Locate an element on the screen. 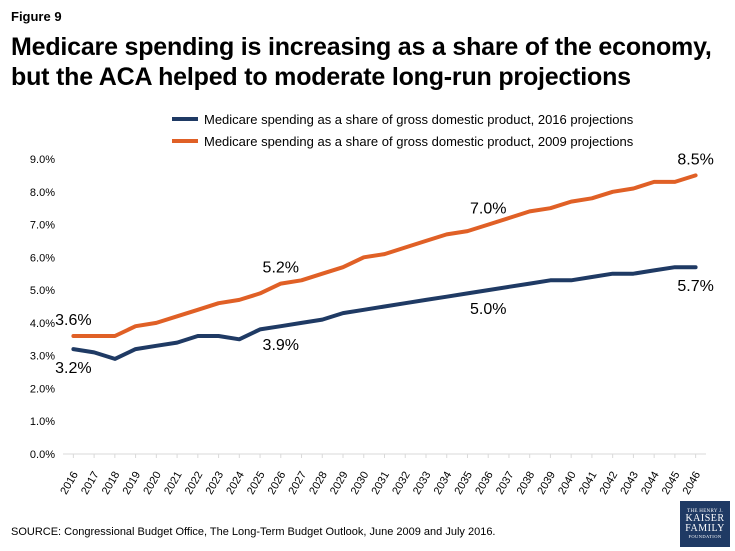 This screenshot has height=551, width=735. data-label: 7.0% is located at coordinates (488, 209).